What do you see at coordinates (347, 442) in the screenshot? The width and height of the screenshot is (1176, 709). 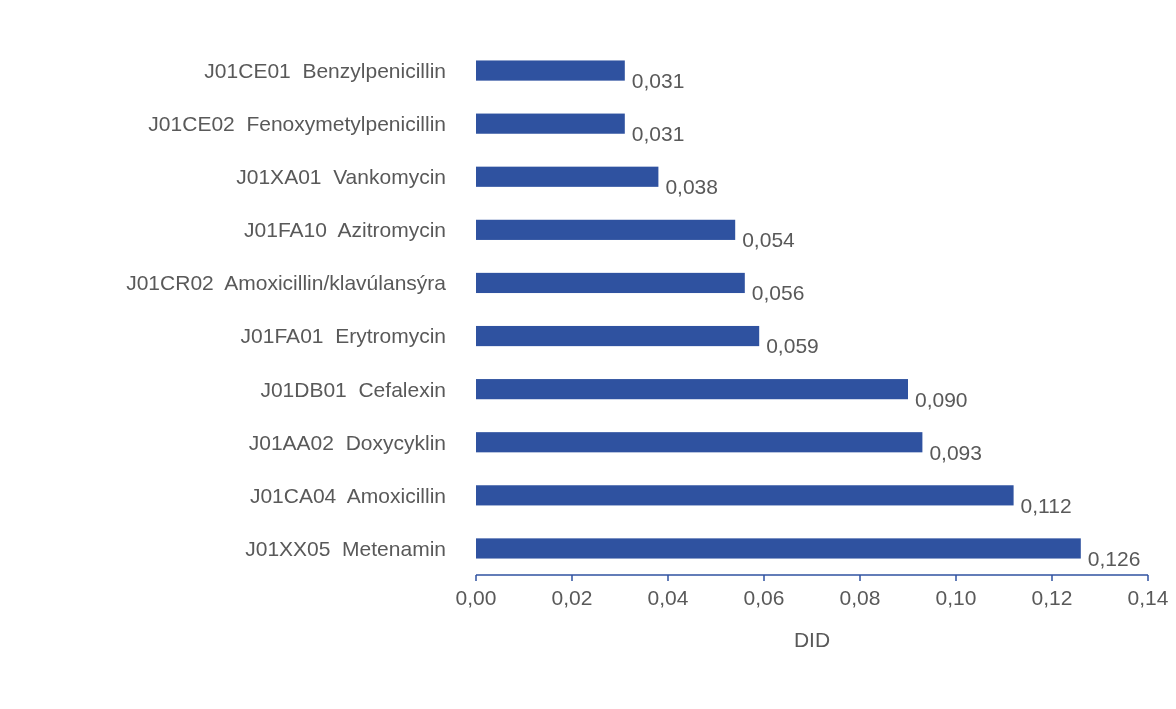 I see `y-tick-label: J01AA02 Doxycyklin` at bounding box center [347, 442].